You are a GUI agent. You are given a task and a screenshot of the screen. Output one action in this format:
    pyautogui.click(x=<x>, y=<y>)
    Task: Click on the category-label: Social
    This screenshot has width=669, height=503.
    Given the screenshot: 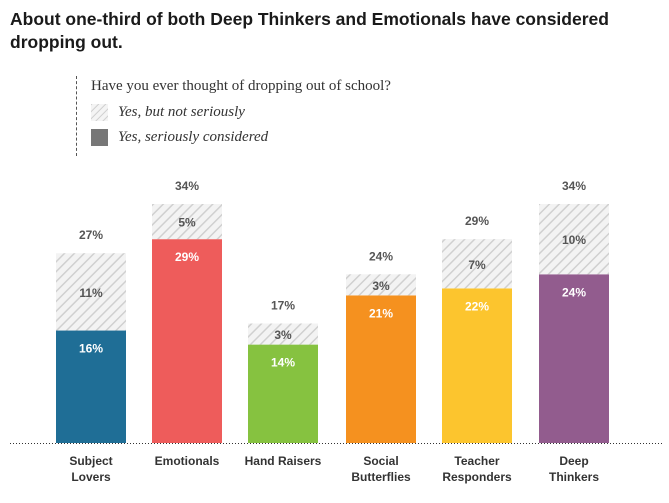 What is the action you would take?
    pyautogui.click(x=380, y=461)
    